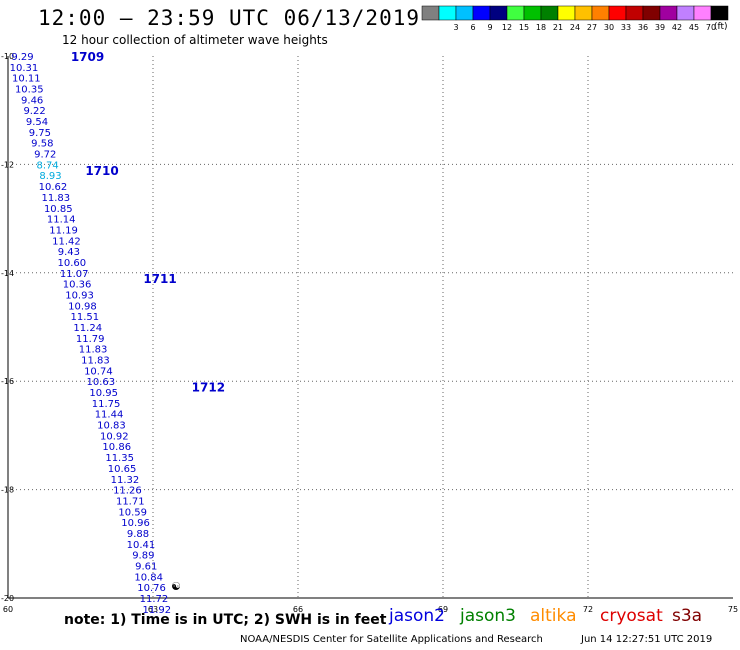 This screenshot has width=740, height=650. What do you see at coordinates (71, 263) in the screenshot?
I see `wave-height-label: 10.60` at bounding box center [71, 263].